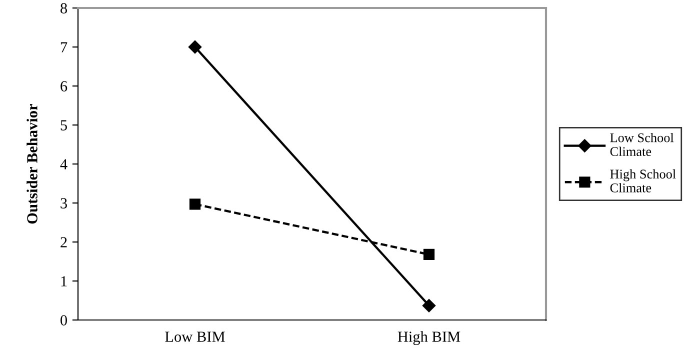 The image size is (685, 352). Describe the element at coordinates (195, 337) in the screenshot. I see `x-tick-label: Low BIM` at that location.